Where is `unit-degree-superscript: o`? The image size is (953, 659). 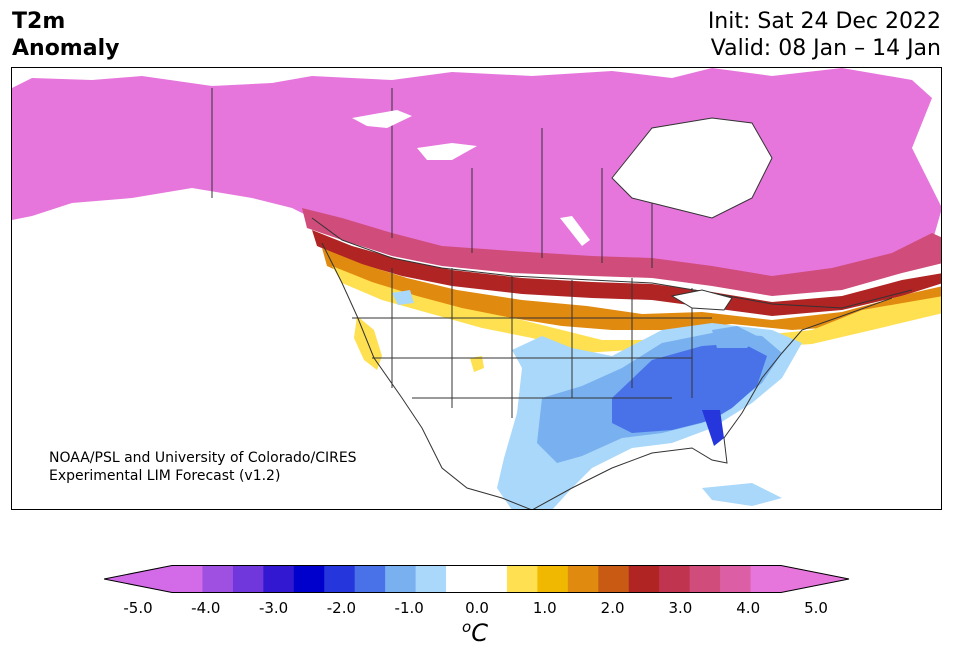 unit-degree-superscript: o is located at coordinates (467, 627).